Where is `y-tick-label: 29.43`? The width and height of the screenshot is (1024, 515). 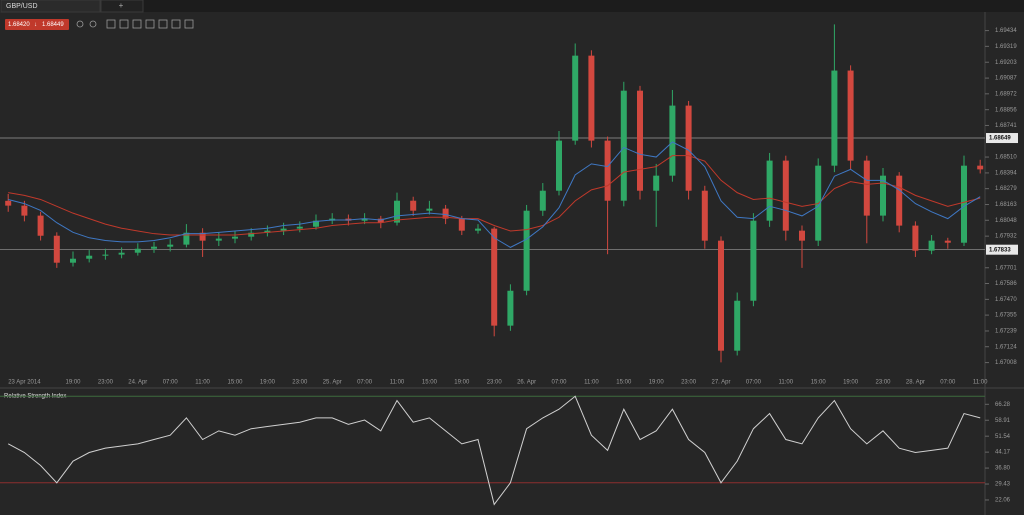 y-tick-label: 29.43 is located at coordinates (1003, 485).